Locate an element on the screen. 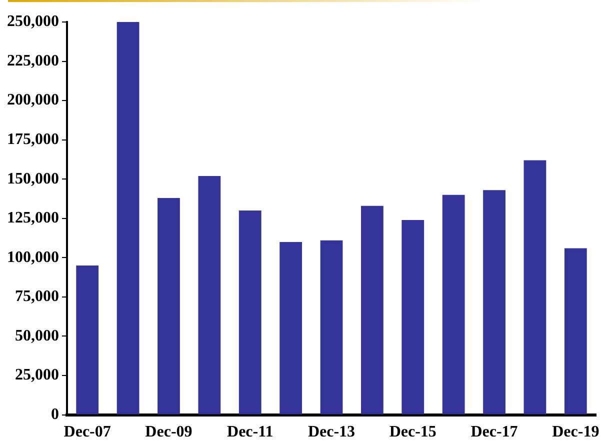  x-tick-label: Dec-15 is located at coordinates (412, 432).